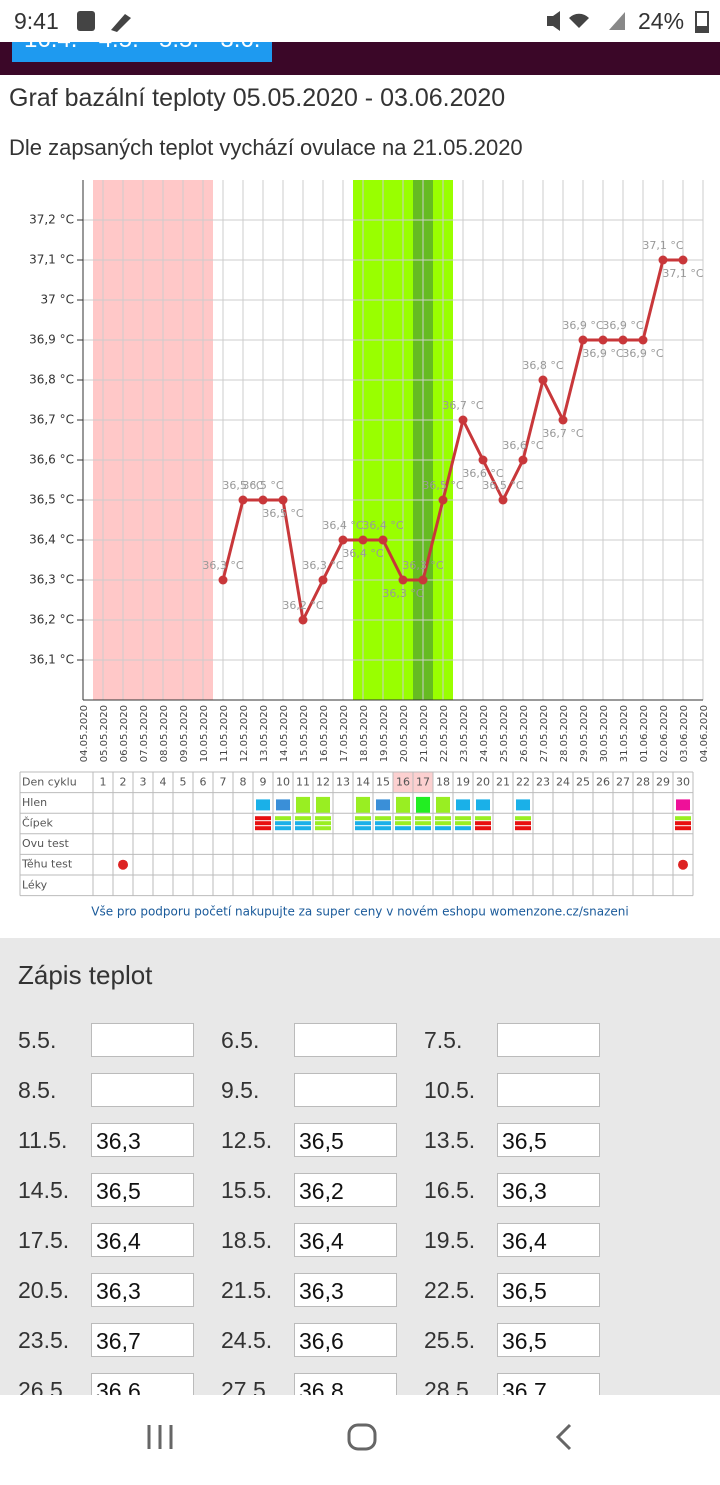 The image size is (720, 1485). Describe the element at coordinates (223, 781) in the screenshot. I see `day-number: 7` at that location.